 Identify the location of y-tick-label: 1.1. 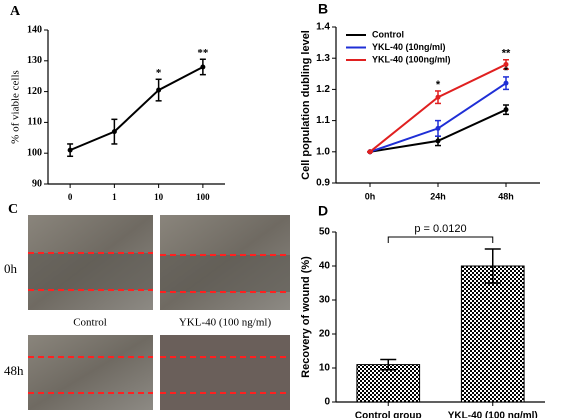
(323, 120).